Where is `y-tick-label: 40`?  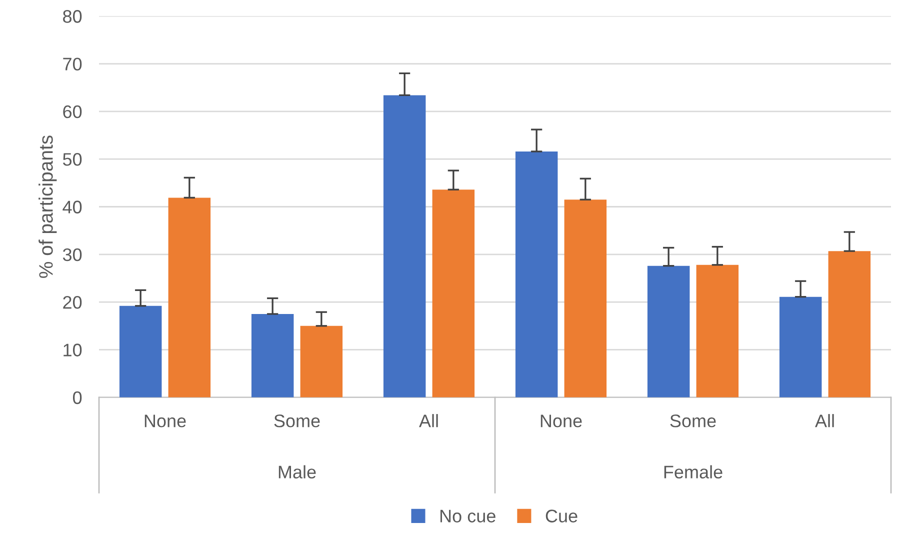 y-tick-label: 40 is located at coordinates (72, 207).